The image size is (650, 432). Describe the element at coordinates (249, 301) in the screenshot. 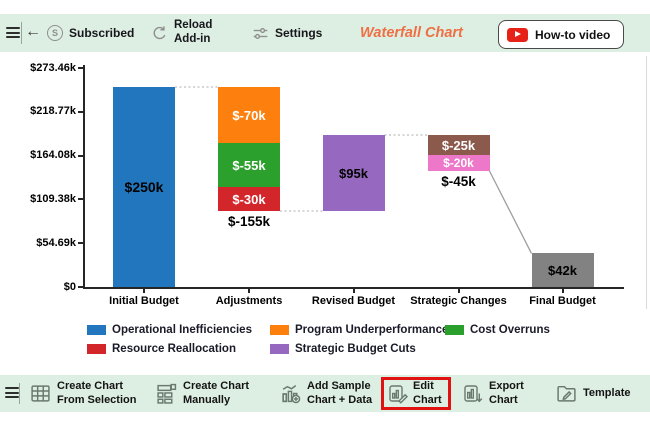

I see `x-axis-category-label: Adjustments` at that location.